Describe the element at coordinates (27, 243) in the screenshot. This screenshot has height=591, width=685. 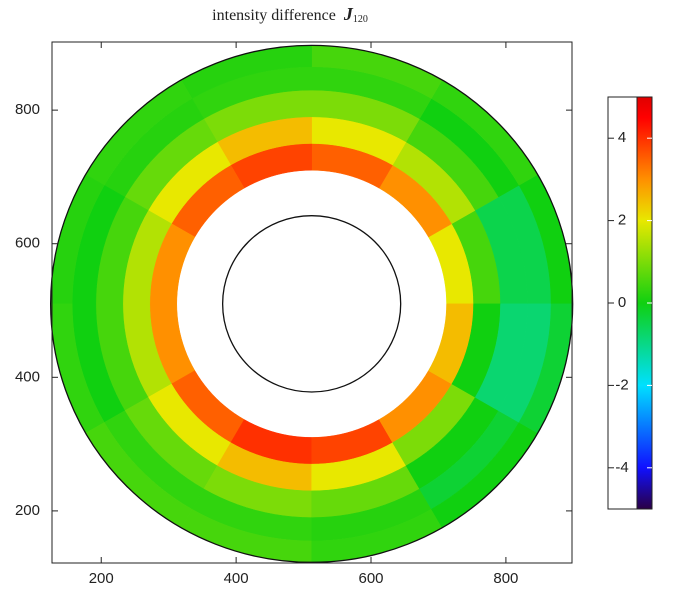
I see `y-tick-label: 600` at that location.